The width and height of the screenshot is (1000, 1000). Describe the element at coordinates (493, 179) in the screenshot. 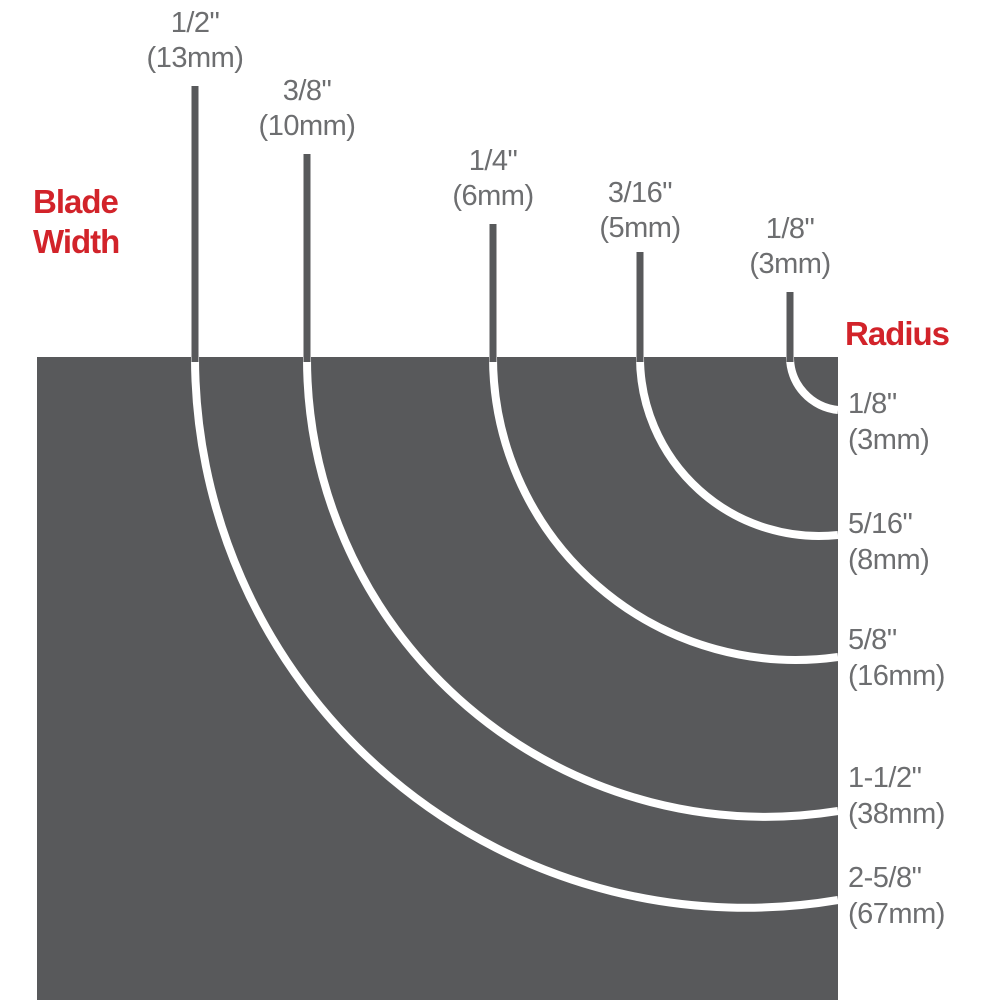

I see `blade-width-label-1-4: 1/4" (6mm)` at that location.